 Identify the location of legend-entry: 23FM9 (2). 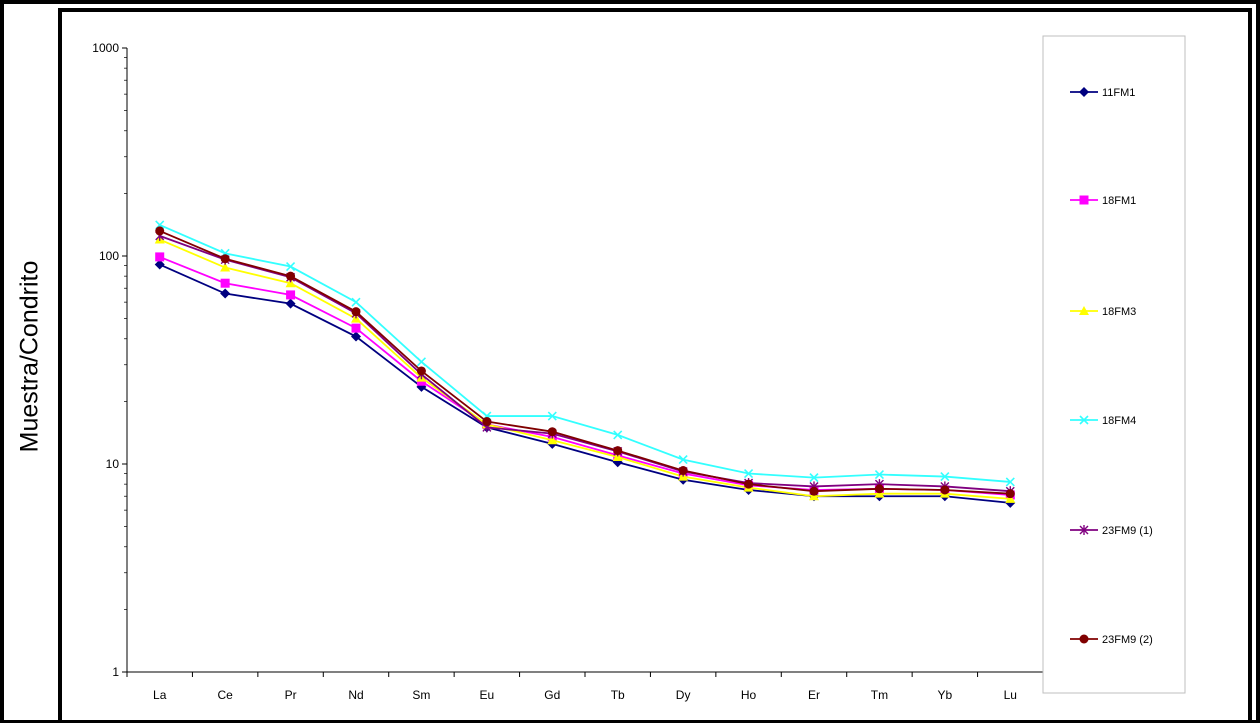
(1111, 640).